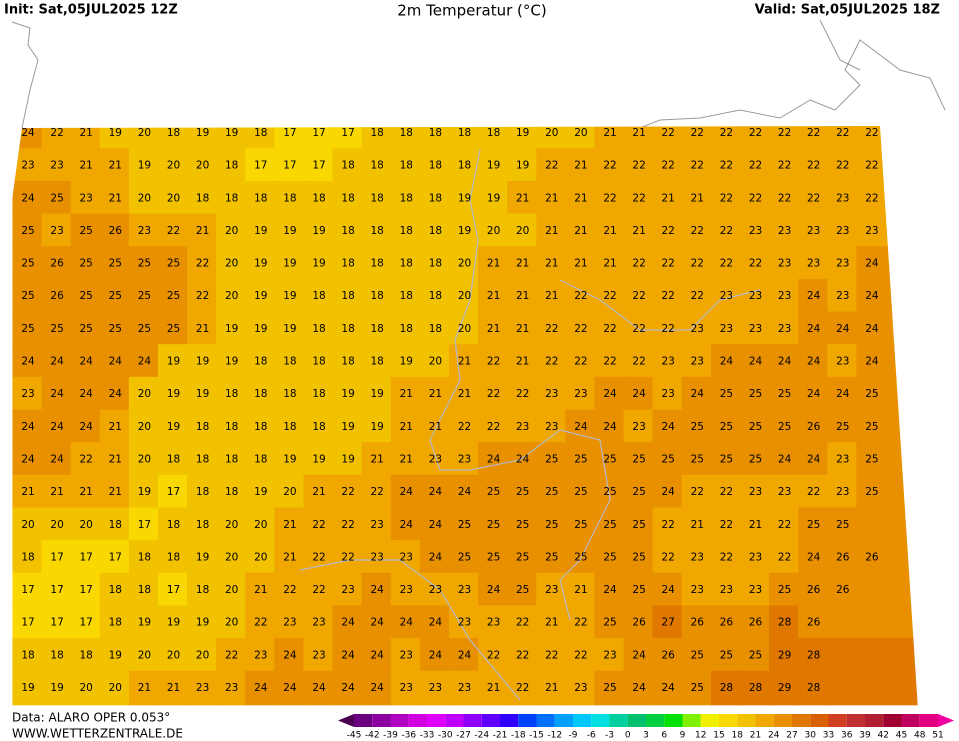  Describe the element at coordinates (318, 166) in the screenshot. I see `temperature-value: 17` at that location.